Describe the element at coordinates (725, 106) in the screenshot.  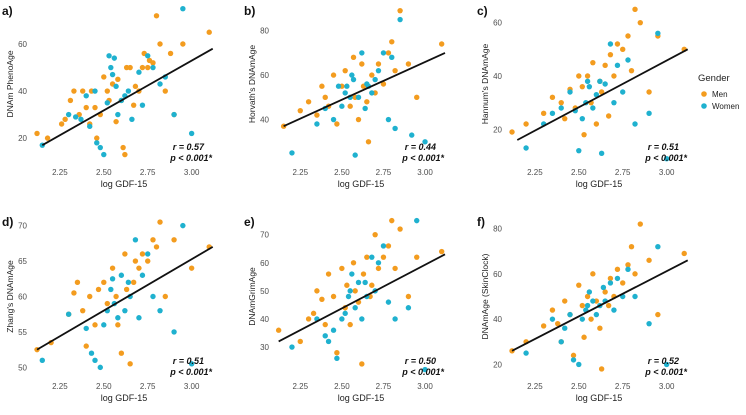
I see `legend-label-women: Women` at that location.